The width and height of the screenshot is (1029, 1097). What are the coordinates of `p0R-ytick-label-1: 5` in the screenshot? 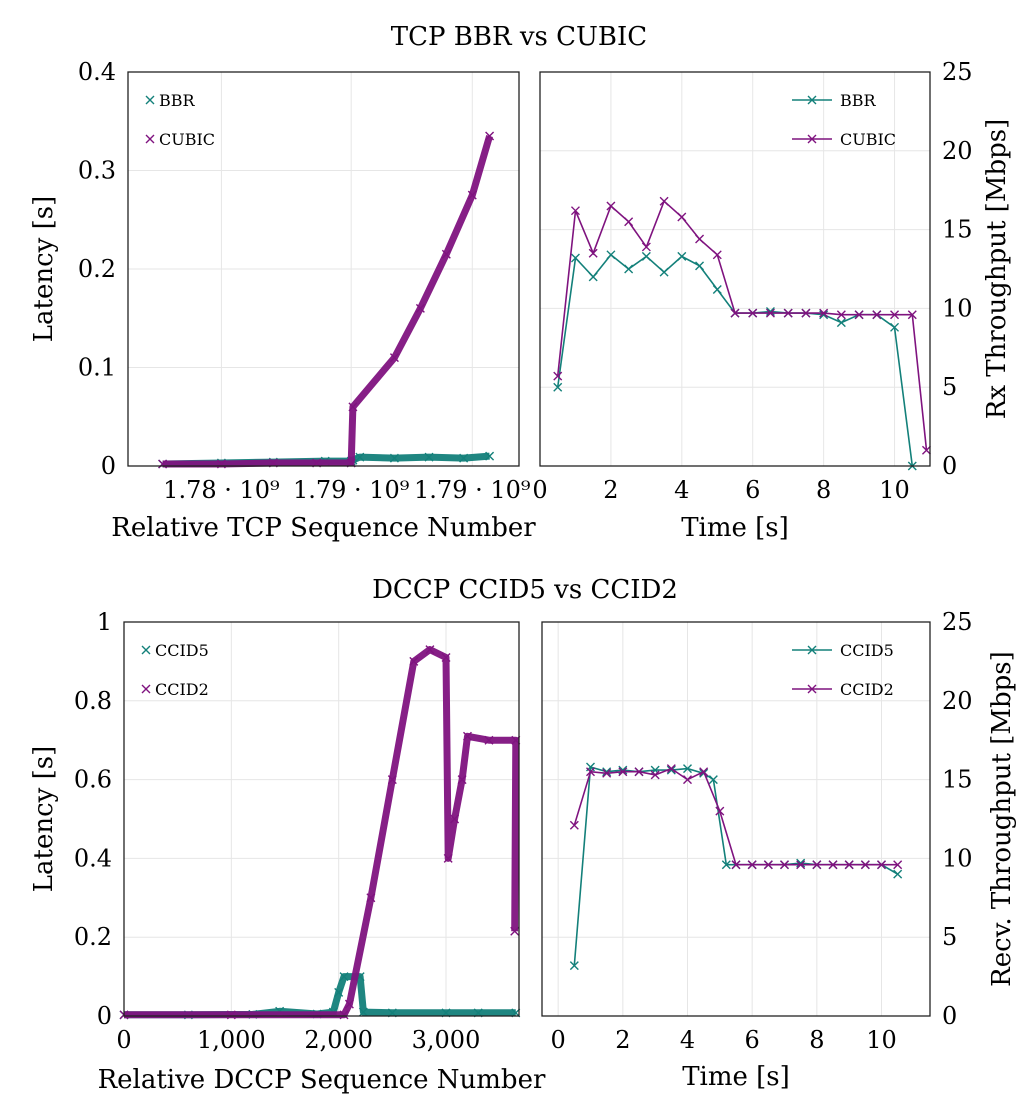 It's located at (949, 387).